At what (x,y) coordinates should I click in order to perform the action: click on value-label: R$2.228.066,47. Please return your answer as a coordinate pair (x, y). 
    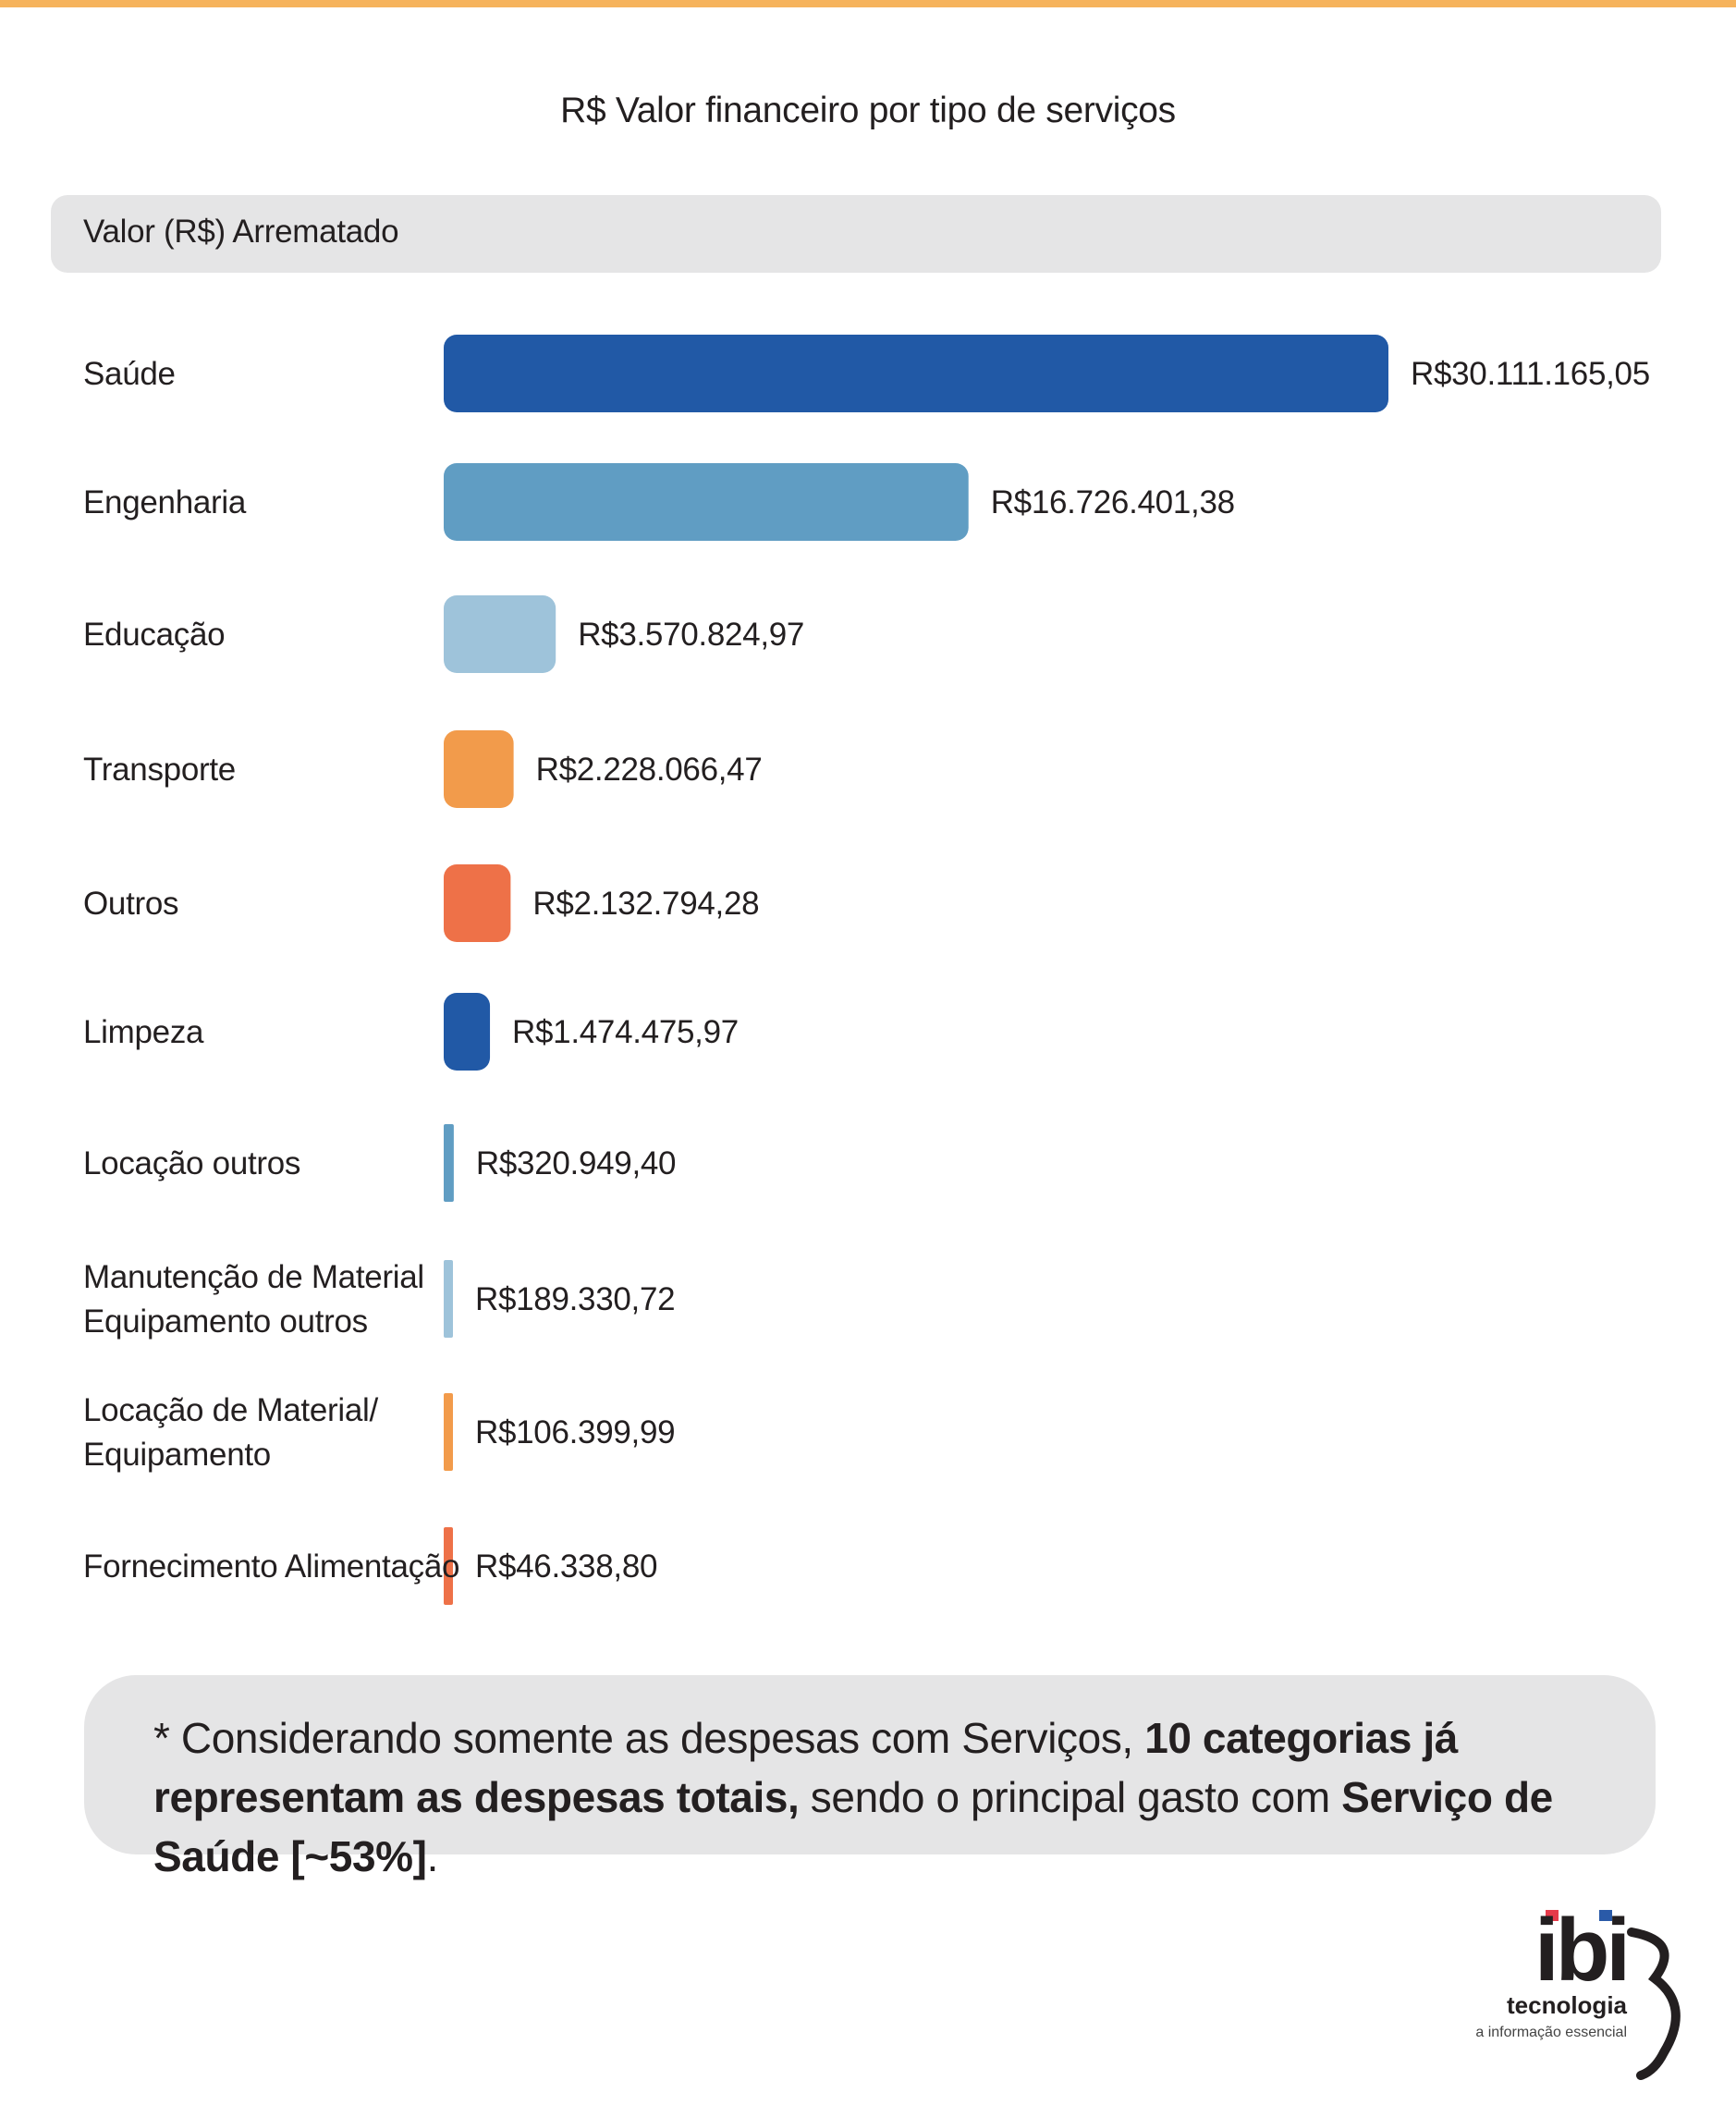
    Looking at the image, I should click on (649, 770).